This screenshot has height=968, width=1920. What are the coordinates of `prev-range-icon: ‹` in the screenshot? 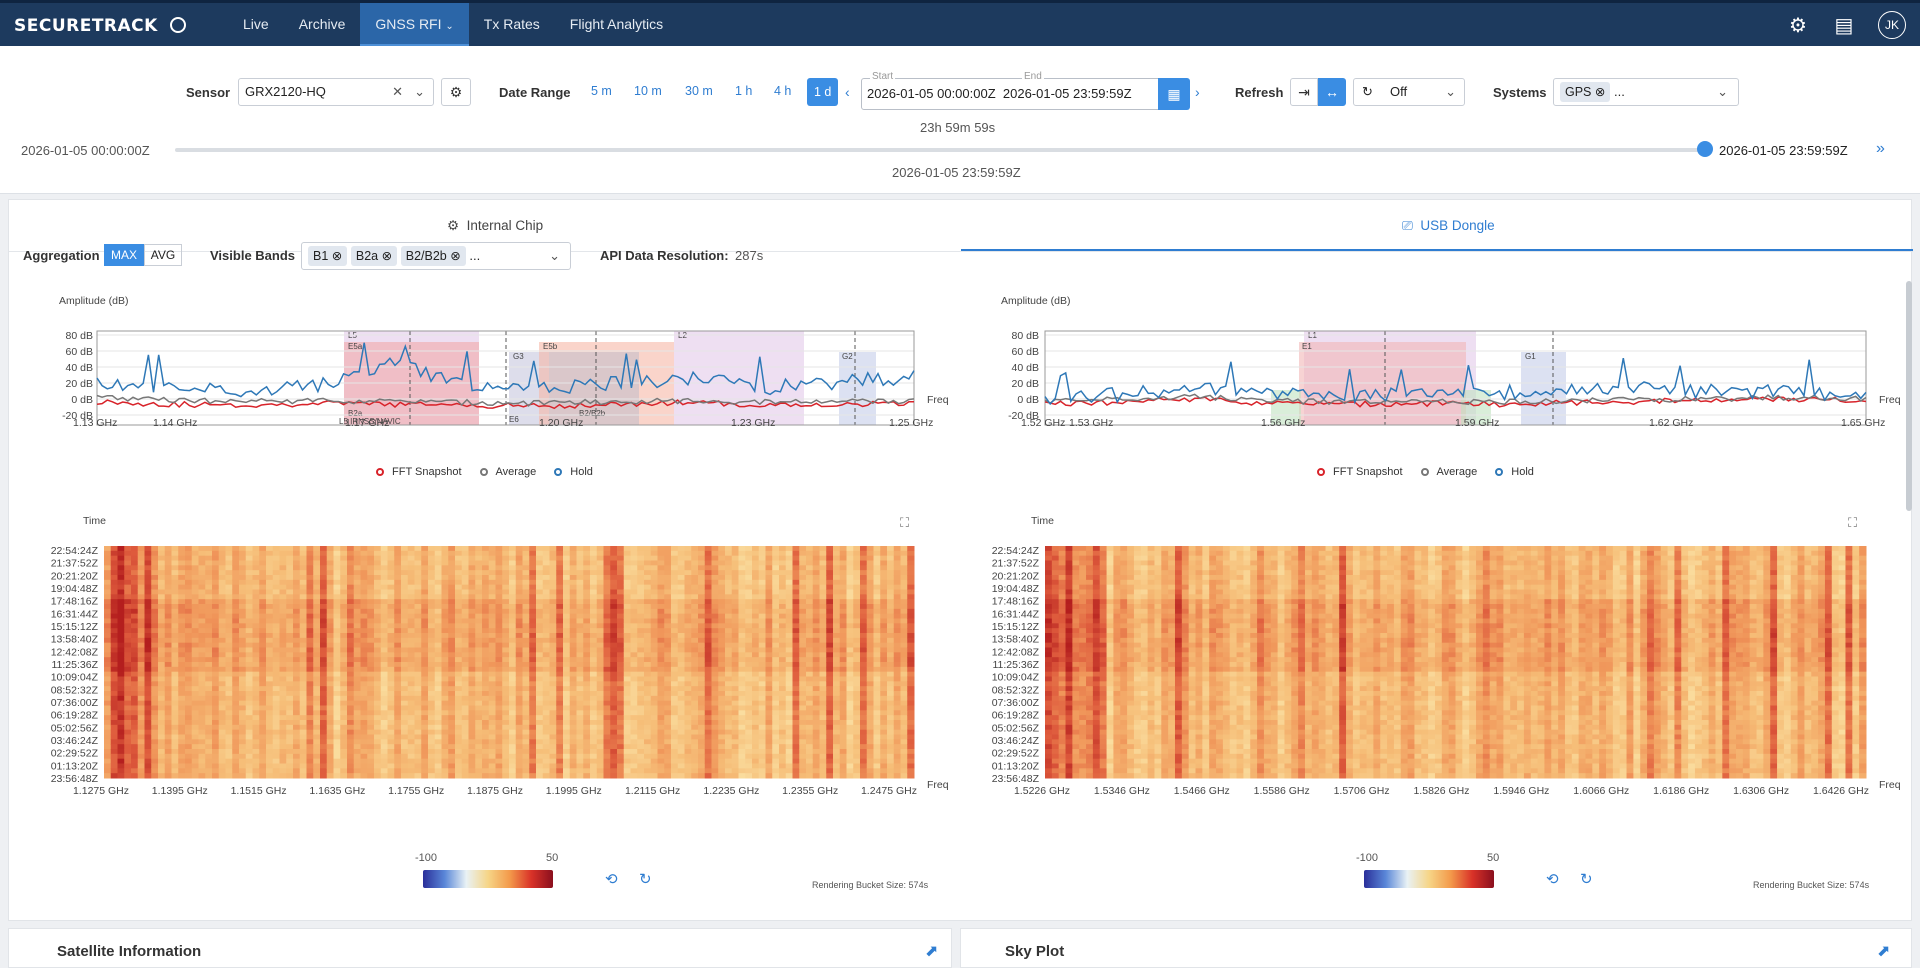 It's located at (847, 92).